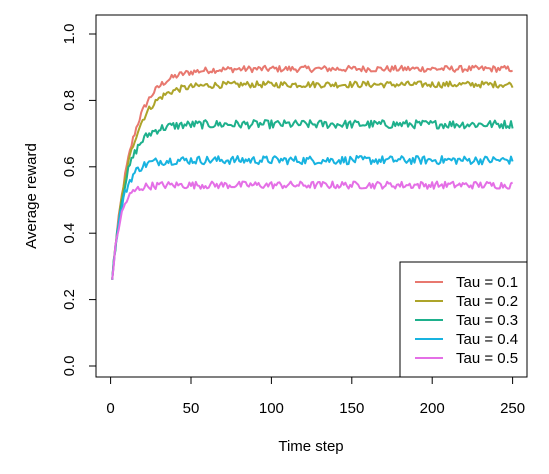 The height and width of the screenshot is (474, 549). I want to click on y-tick-label: 0.0, so click(69, 366).